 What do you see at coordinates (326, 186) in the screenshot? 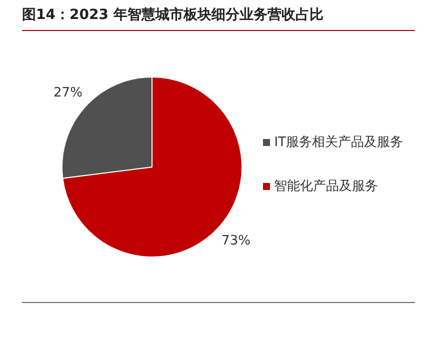
I see `legend-label: 智能化产品及服务` at bounding box center [326, 186].